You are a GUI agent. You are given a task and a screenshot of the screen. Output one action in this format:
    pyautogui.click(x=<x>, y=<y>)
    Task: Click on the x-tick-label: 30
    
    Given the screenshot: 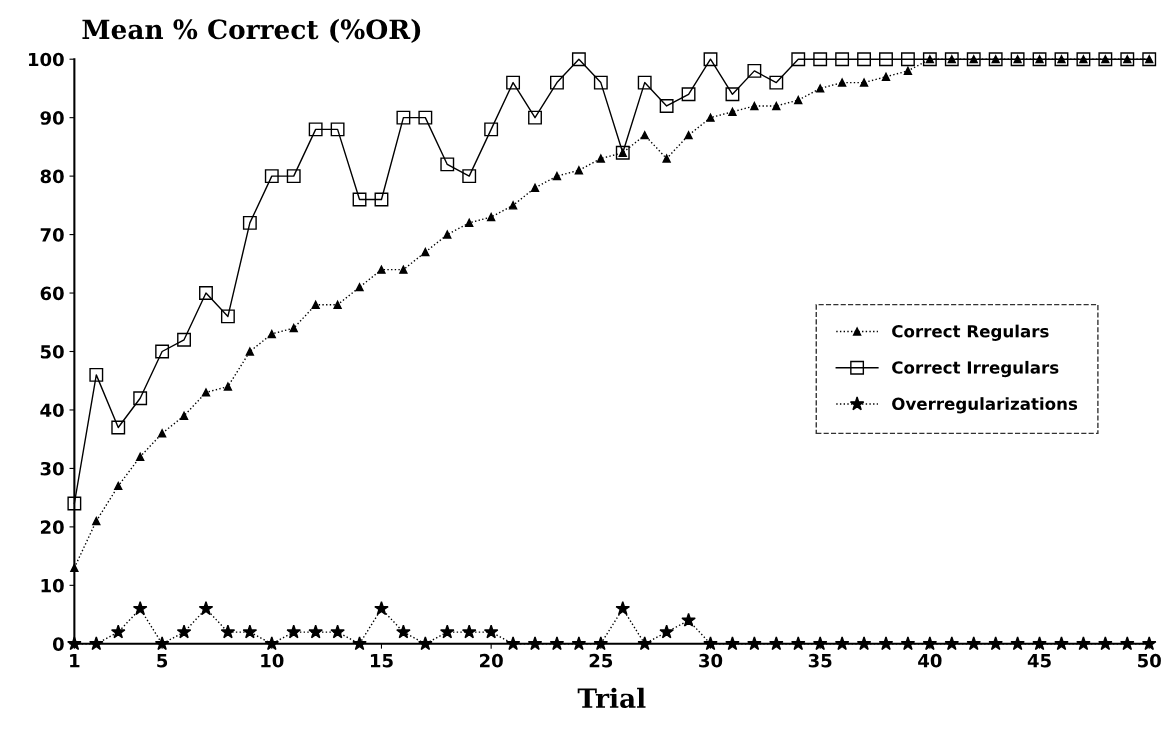 What is the action you would take?
    pyautogui.click(x=711, y=660)
    